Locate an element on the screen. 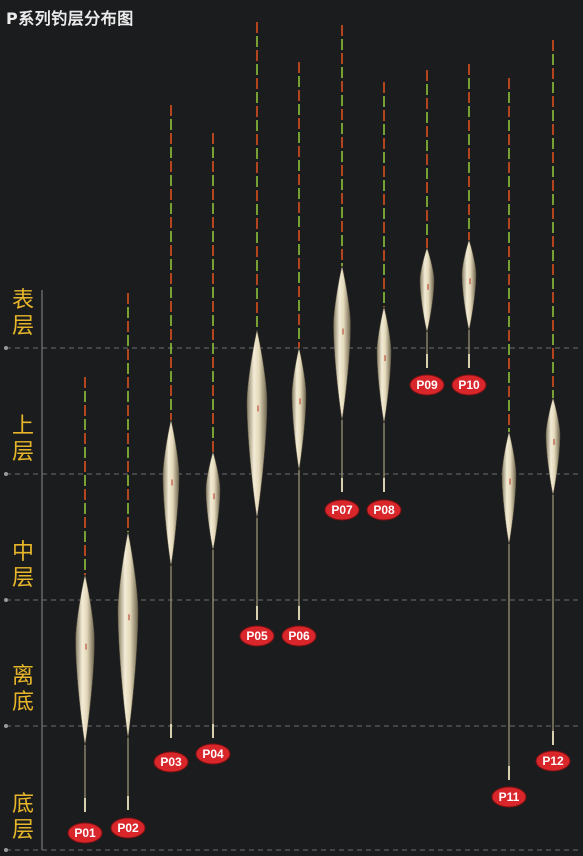 Image resolution: width=583 pixels, height=856 pixels. float-tag-p11 is located at coordinates (509, 797).